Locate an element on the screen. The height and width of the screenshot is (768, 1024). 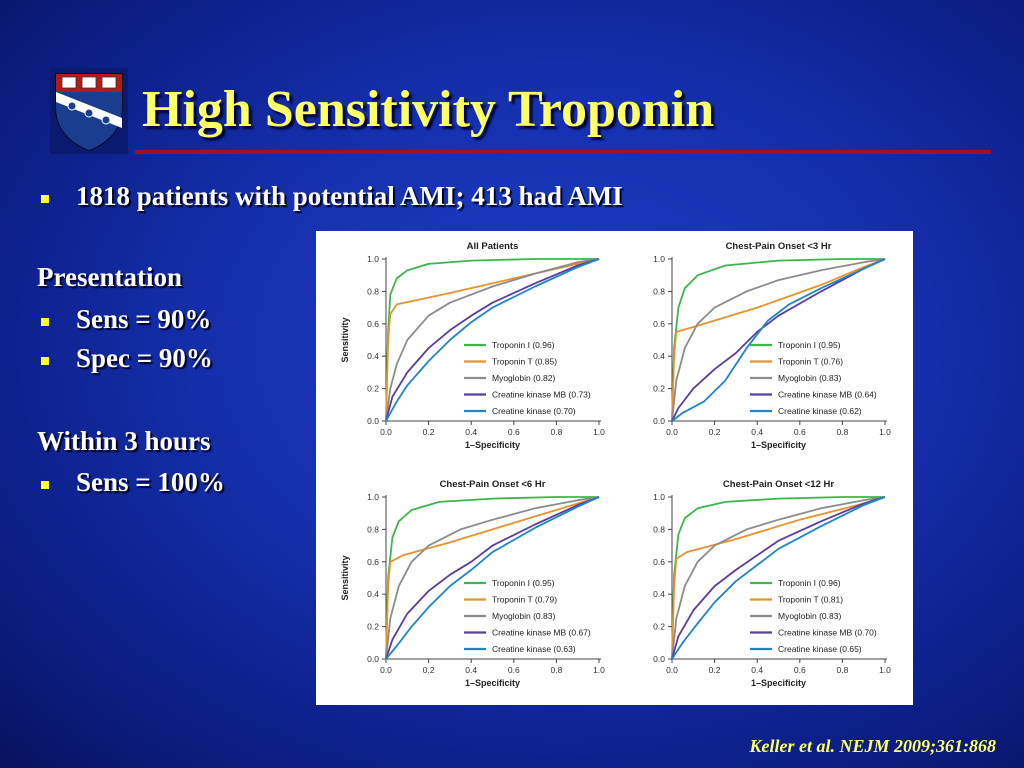
panel-1-y-tick-label: 0.6 is located at coordinates (373, 324).